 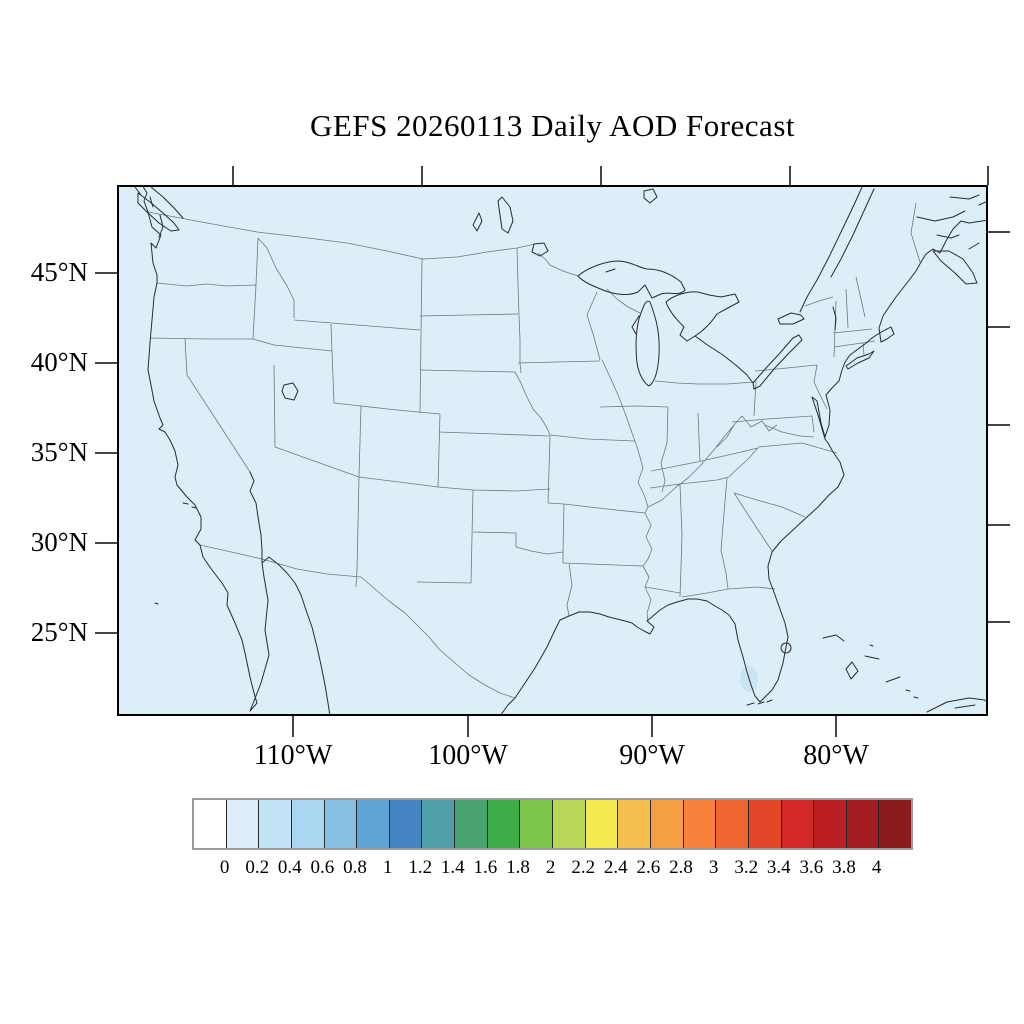 What do you see at coordinates (257, 867) in the screenshot?
I see `colorbar-tick-label: 0.2` at bounding box center [257, 867].